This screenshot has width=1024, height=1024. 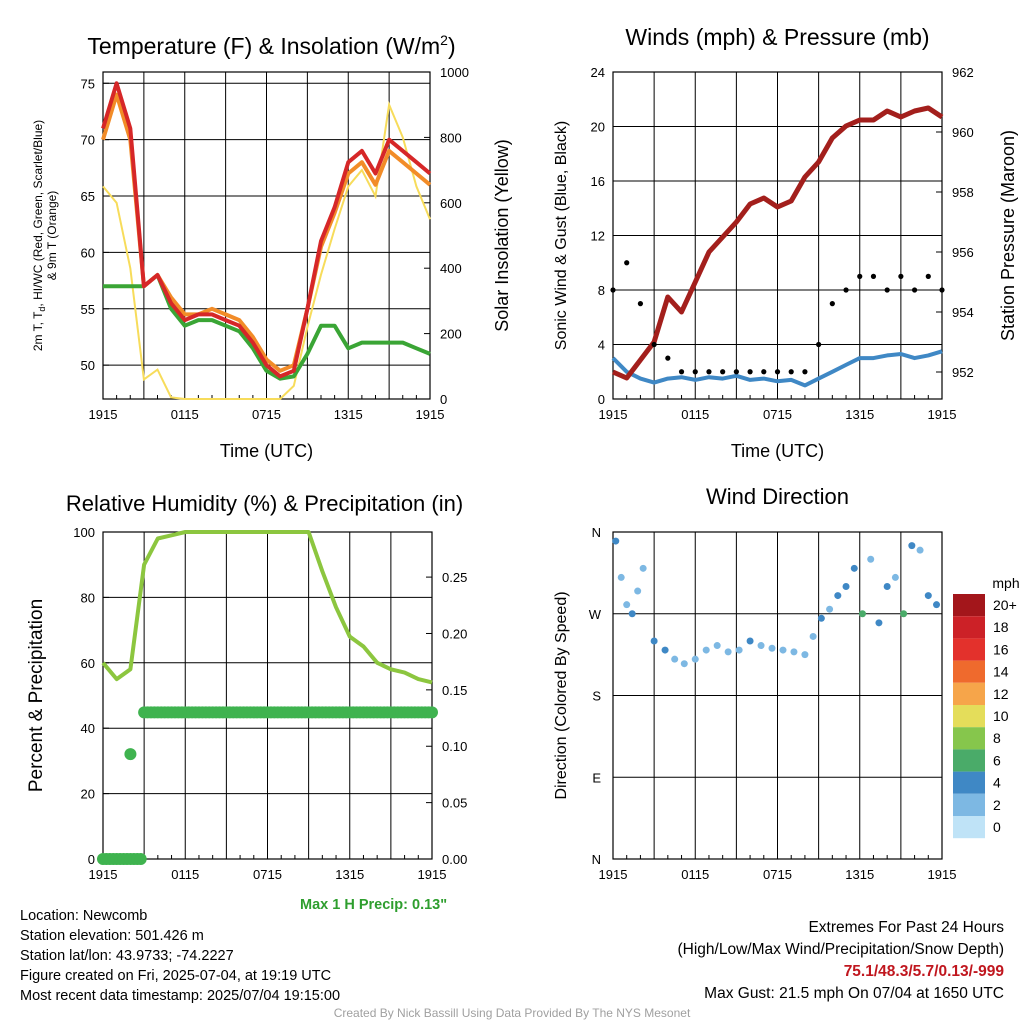 What do you see at coordinates (906, 927) in the screenshot?
I see `extremes-title: Extremes For Past 24 Hours` at bounding box center [906, 927].